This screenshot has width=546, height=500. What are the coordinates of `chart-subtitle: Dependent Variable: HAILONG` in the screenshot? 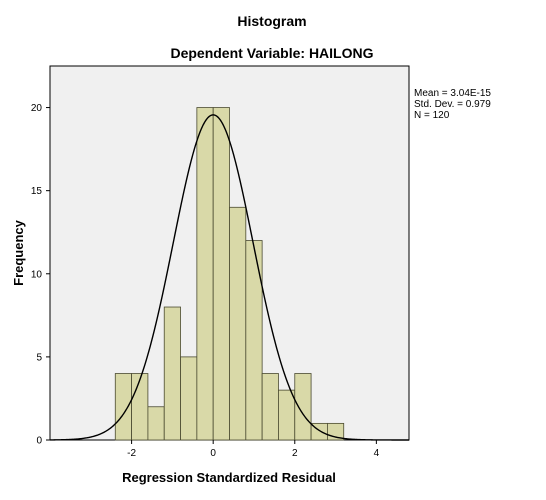 It's located at (271, 53).